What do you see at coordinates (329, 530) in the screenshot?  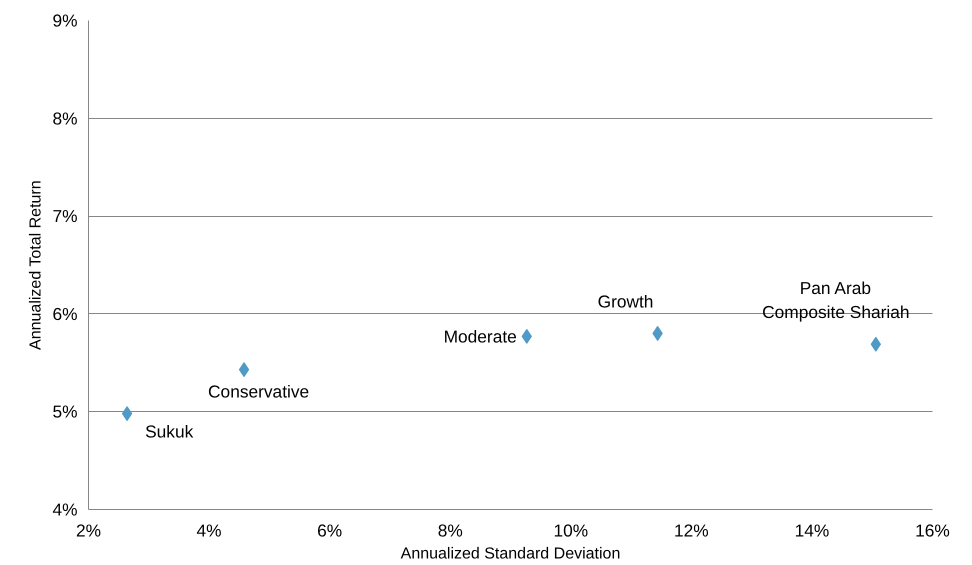 I see `x-tick-label: 6%` at bounding box center [329, 530].